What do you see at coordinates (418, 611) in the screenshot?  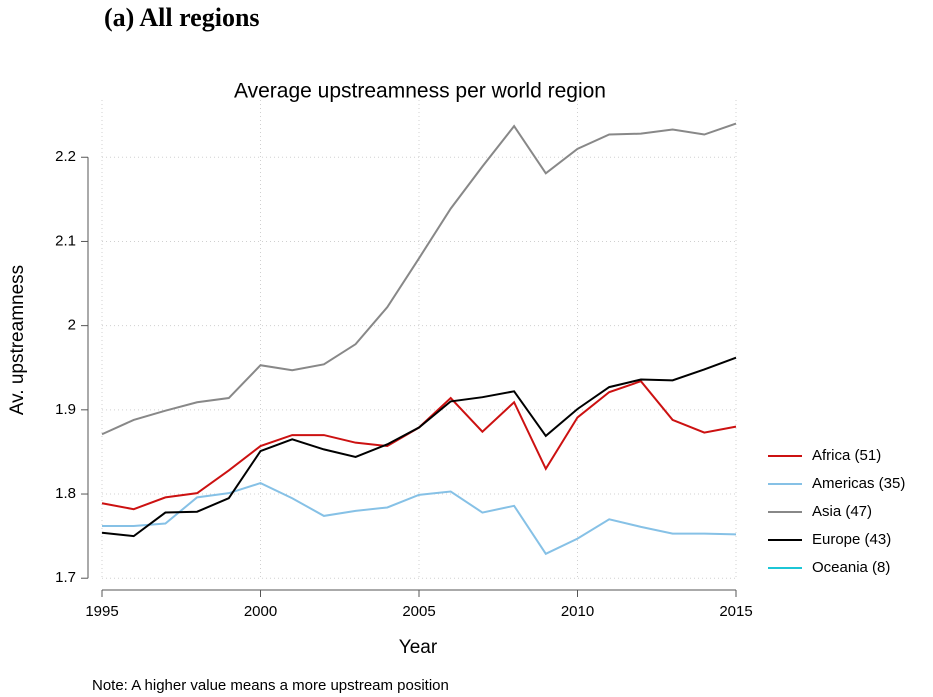 I see `x-tick-label: 2005` at bounding box center [418, 611].